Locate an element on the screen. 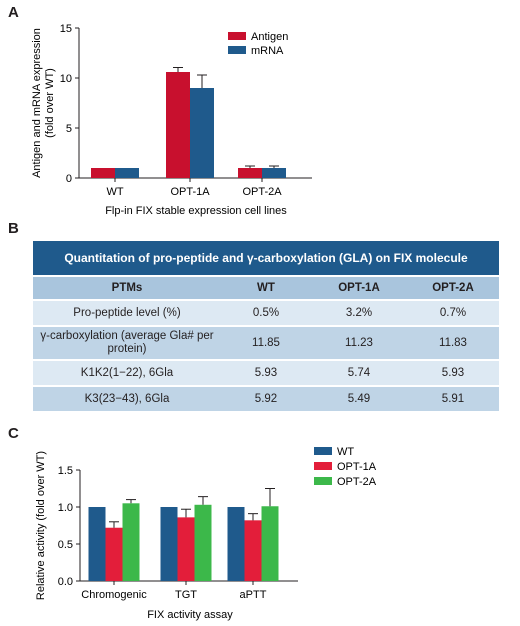 This screenshot has height=626, width=520. x-tick-label: OPT-2A is located at coordinates (262, 192).